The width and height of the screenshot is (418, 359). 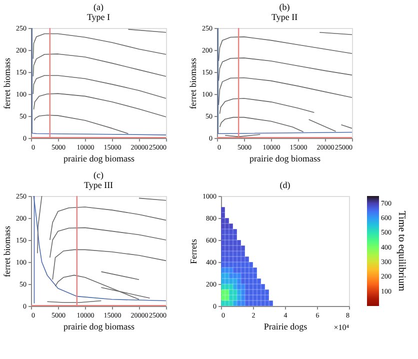 What do you see at coordinates (342, 327) in the screenshot?
I see `text: ×10⁴` at bounding box center [342, 327].